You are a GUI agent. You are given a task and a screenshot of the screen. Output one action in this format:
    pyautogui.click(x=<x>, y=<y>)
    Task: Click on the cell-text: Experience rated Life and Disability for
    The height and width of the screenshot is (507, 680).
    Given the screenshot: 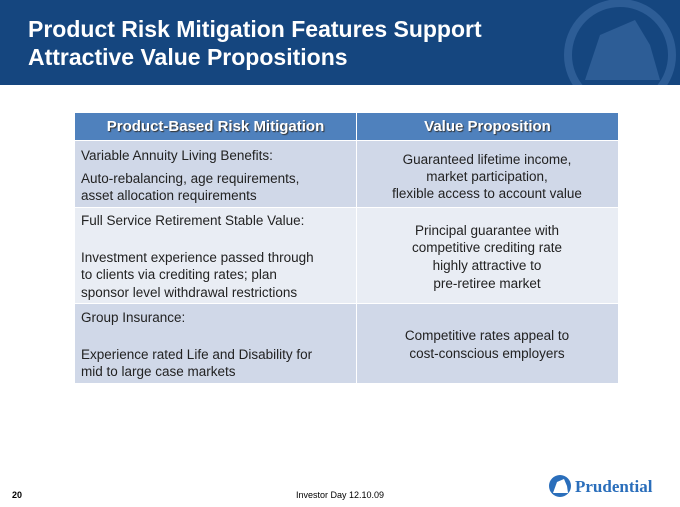 What is the action you would take?
    pyautogui.click(x=197, y=354)
    